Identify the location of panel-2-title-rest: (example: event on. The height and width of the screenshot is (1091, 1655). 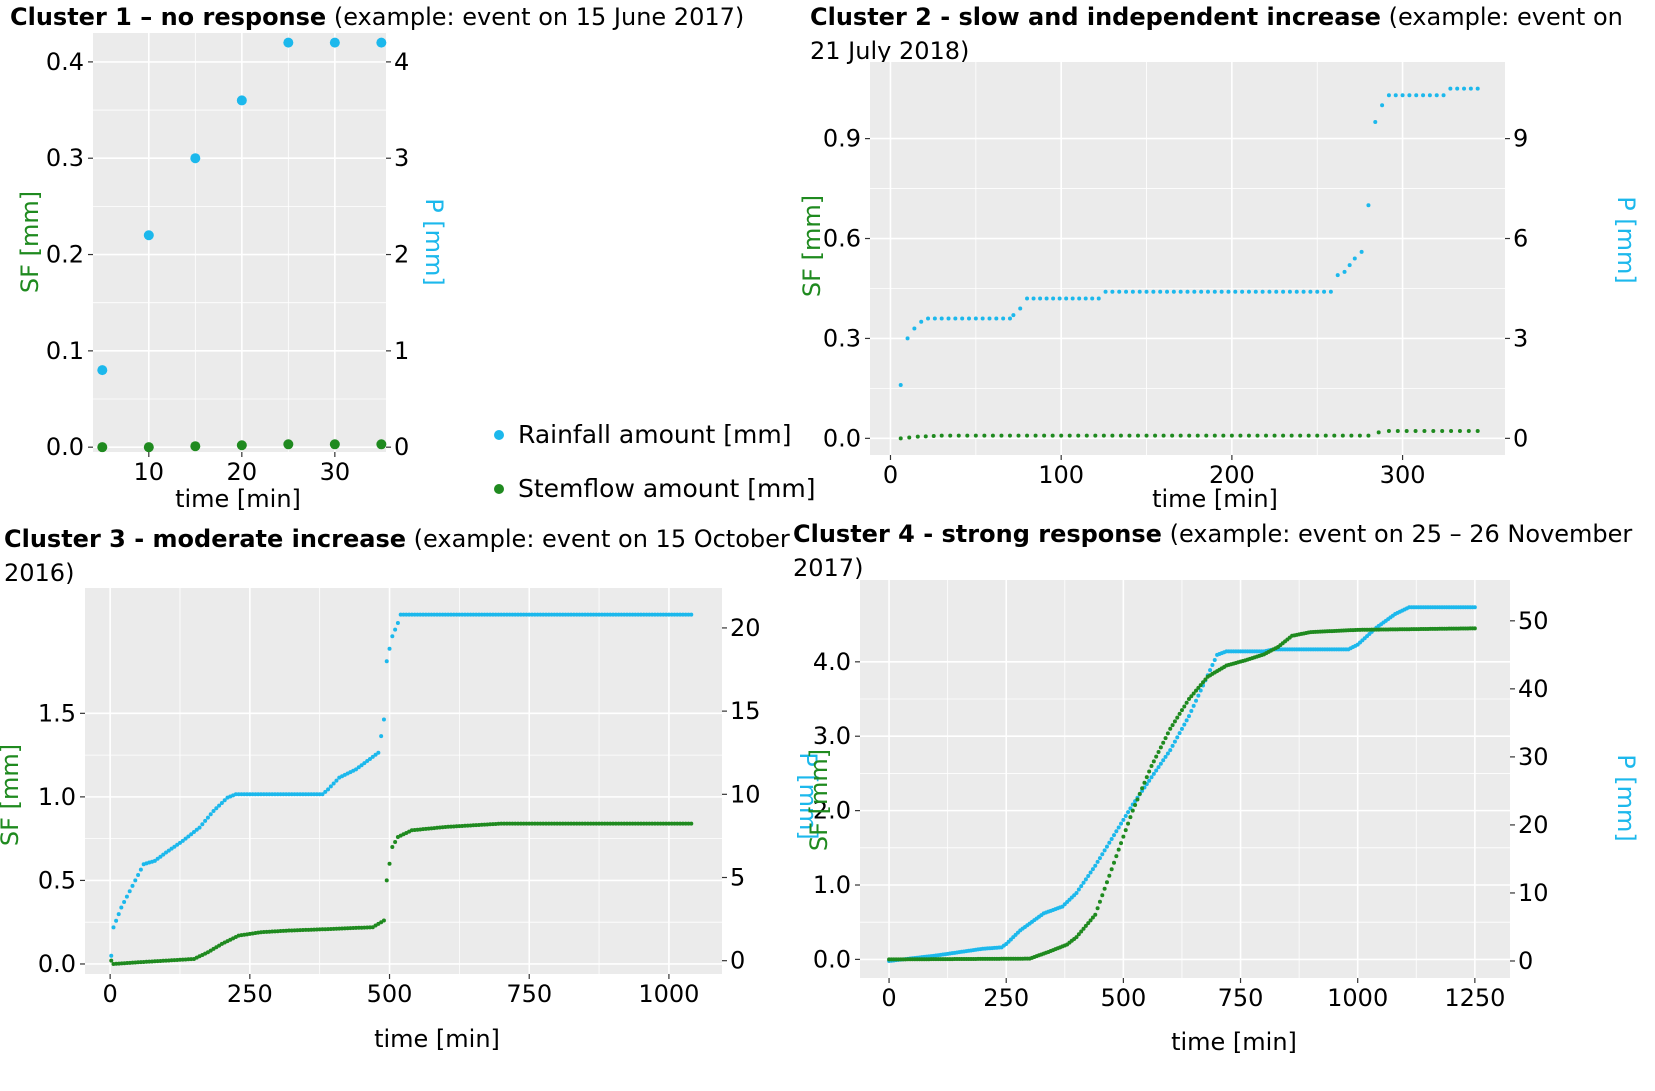
(1501, 17).